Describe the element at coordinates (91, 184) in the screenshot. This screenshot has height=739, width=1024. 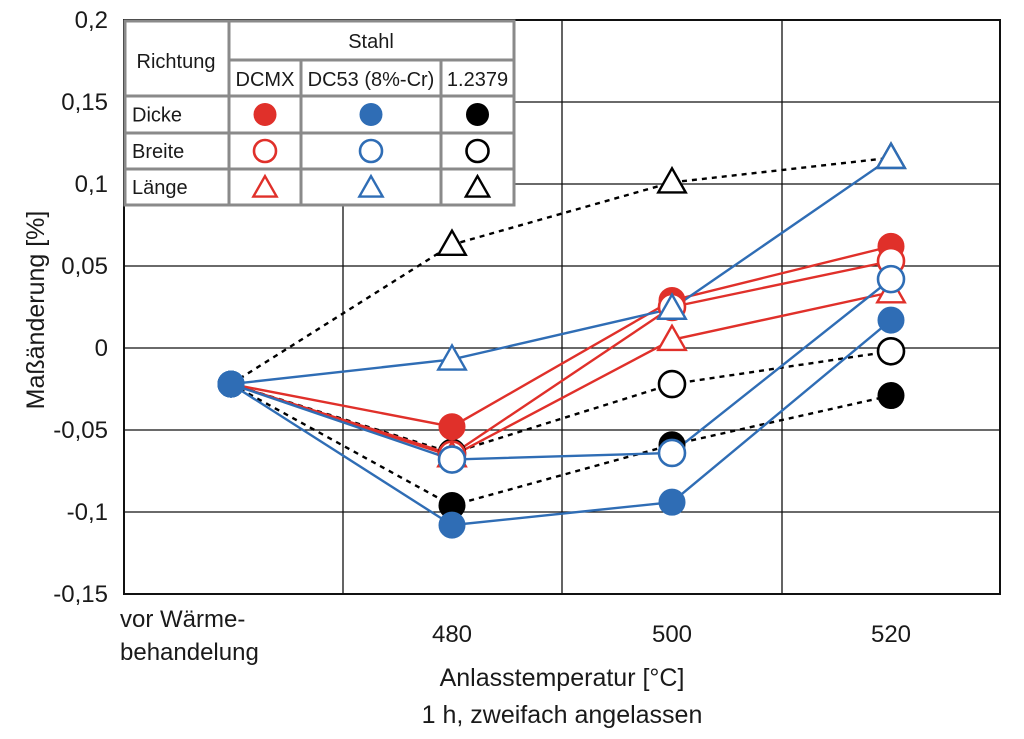
I see `y-tick-label: 0,1` at that location.